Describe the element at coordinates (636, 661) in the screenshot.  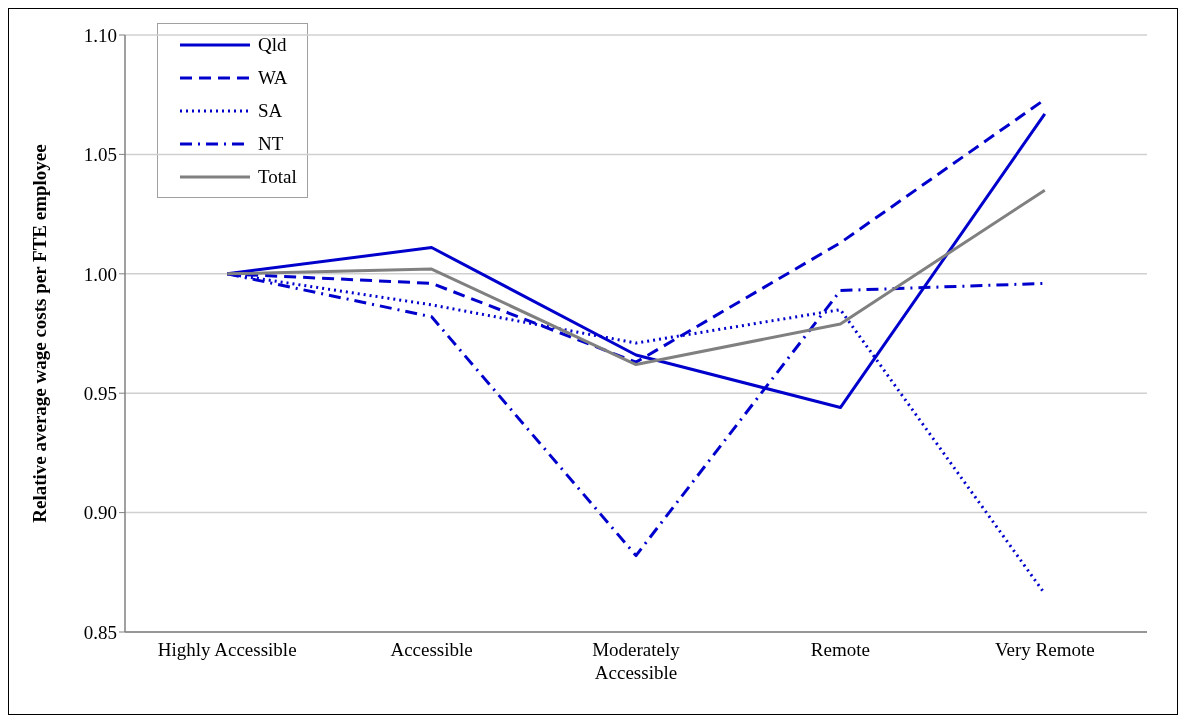
I see `x-tick-label: Moderately Accessible` at that location.